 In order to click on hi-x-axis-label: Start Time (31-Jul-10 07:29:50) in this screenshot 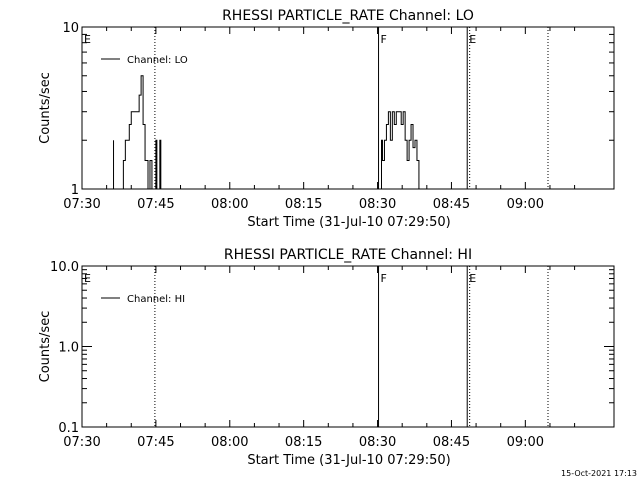, I will do `click(348, 460)`.